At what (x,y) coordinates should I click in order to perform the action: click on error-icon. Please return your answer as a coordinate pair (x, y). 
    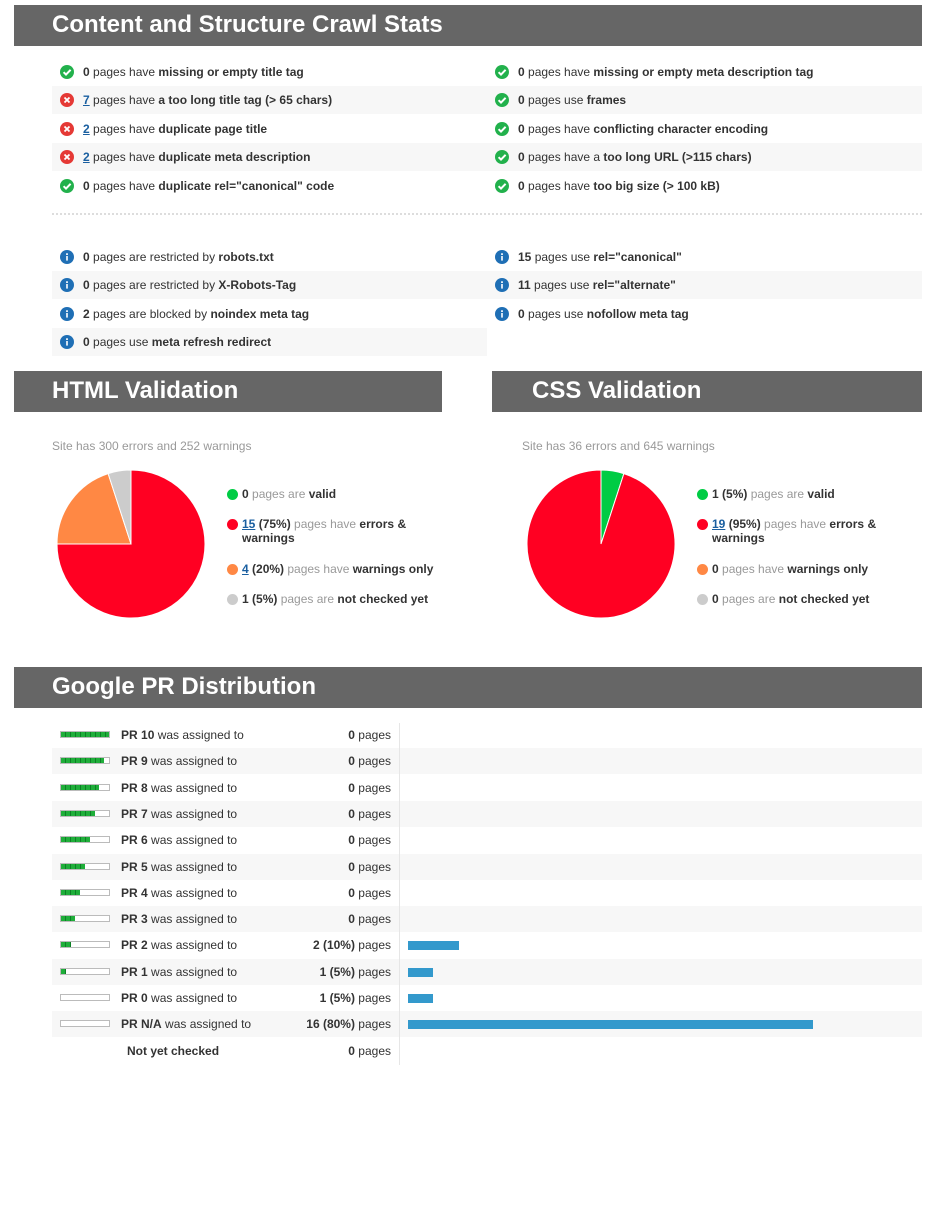
    Looking at the image, I should click on (67, 128).